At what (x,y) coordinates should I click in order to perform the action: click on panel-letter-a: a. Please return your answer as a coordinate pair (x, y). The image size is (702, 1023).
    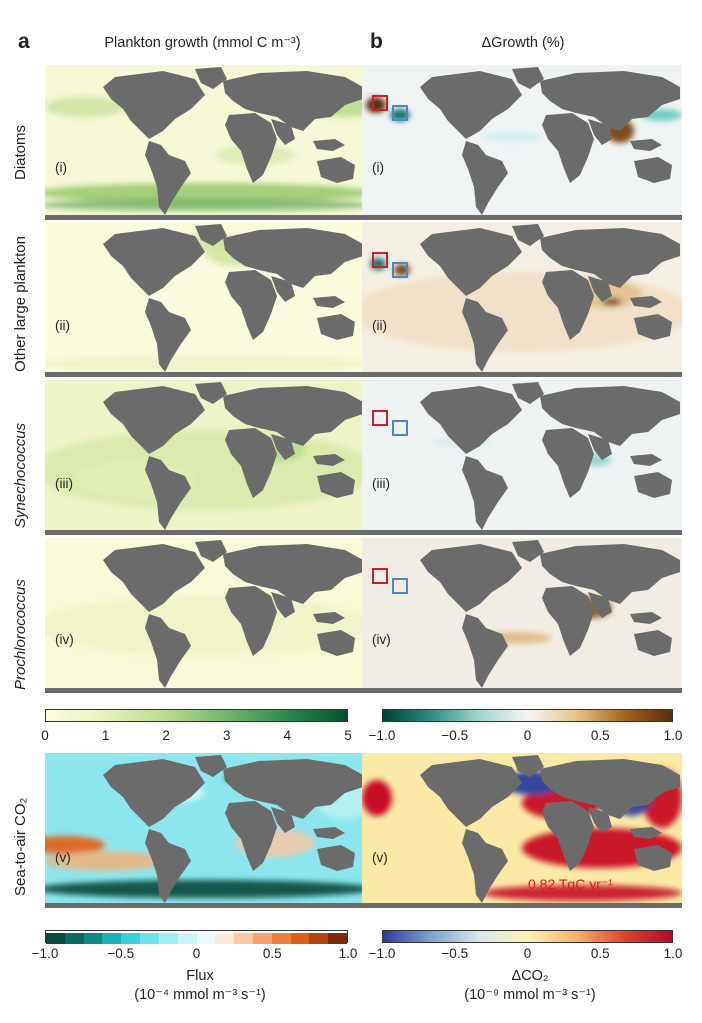
    Looking at the image, I should click on (24, 41).